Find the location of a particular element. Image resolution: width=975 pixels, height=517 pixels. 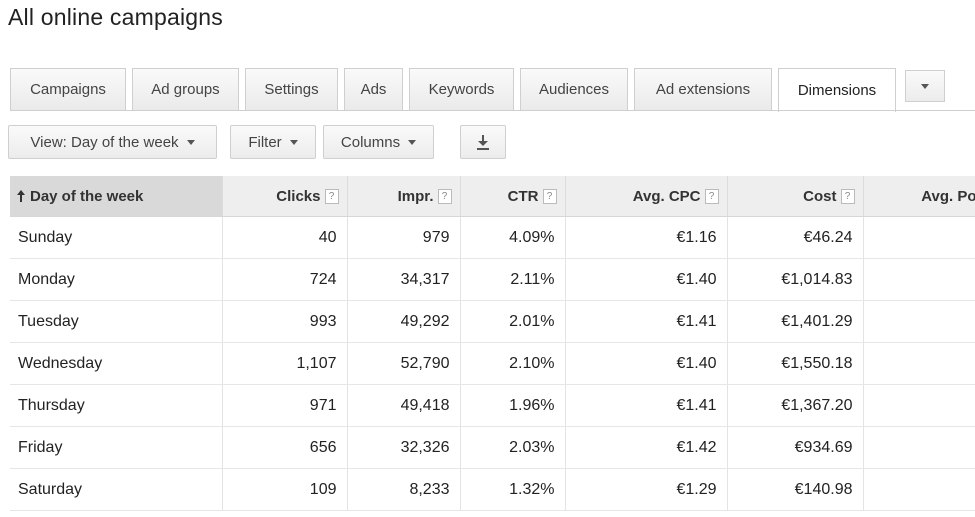

cell-day: Monday is located at coordinates (116, 279).